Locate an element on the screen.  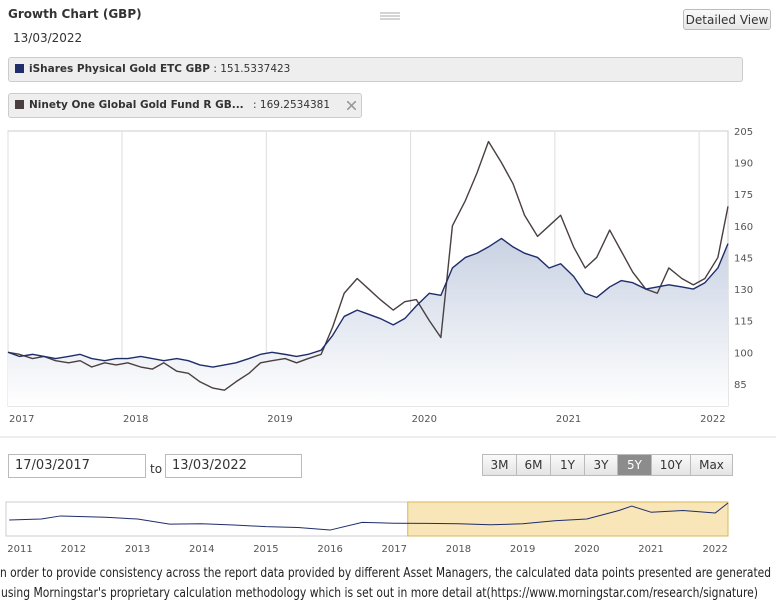
range-button: 1Y is located at coordinates (567, 465).